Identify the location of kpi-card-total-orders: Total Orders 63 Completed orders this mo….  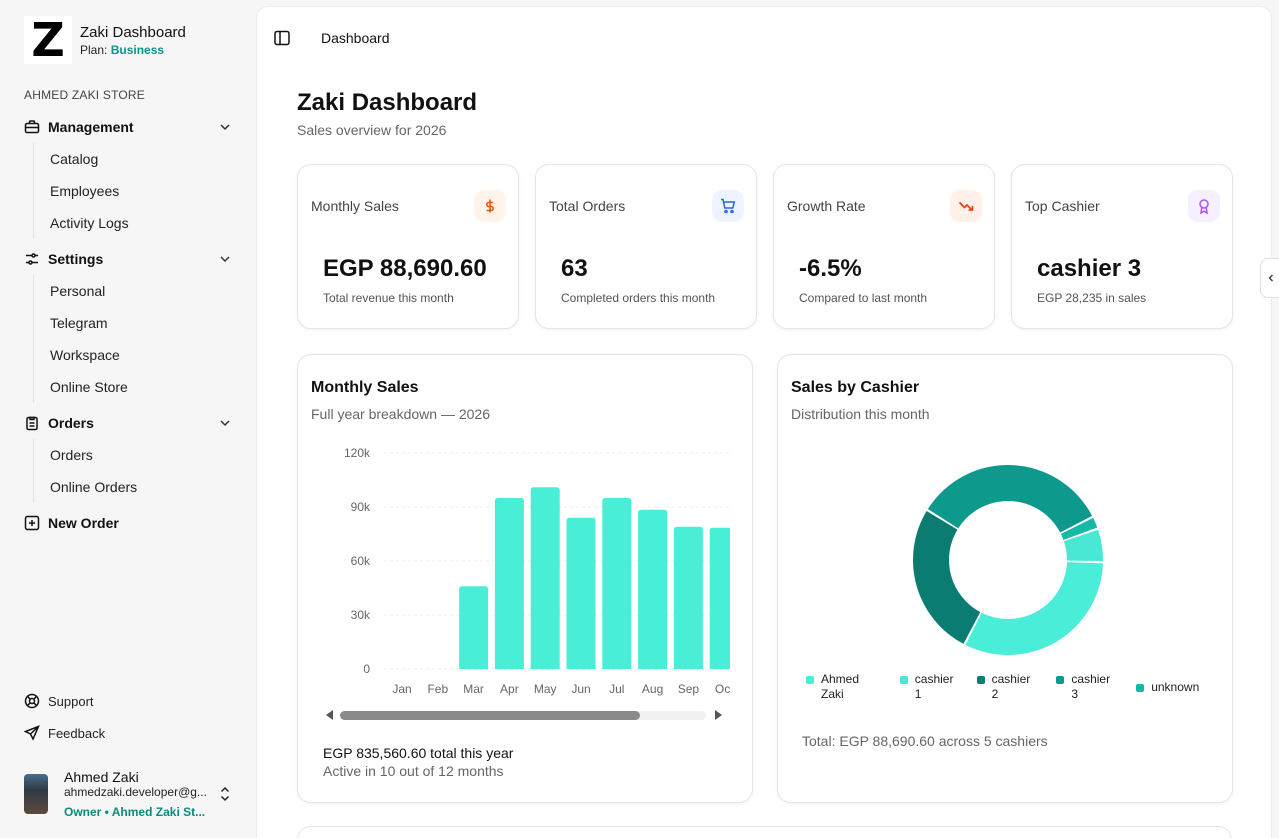
(646, 246).